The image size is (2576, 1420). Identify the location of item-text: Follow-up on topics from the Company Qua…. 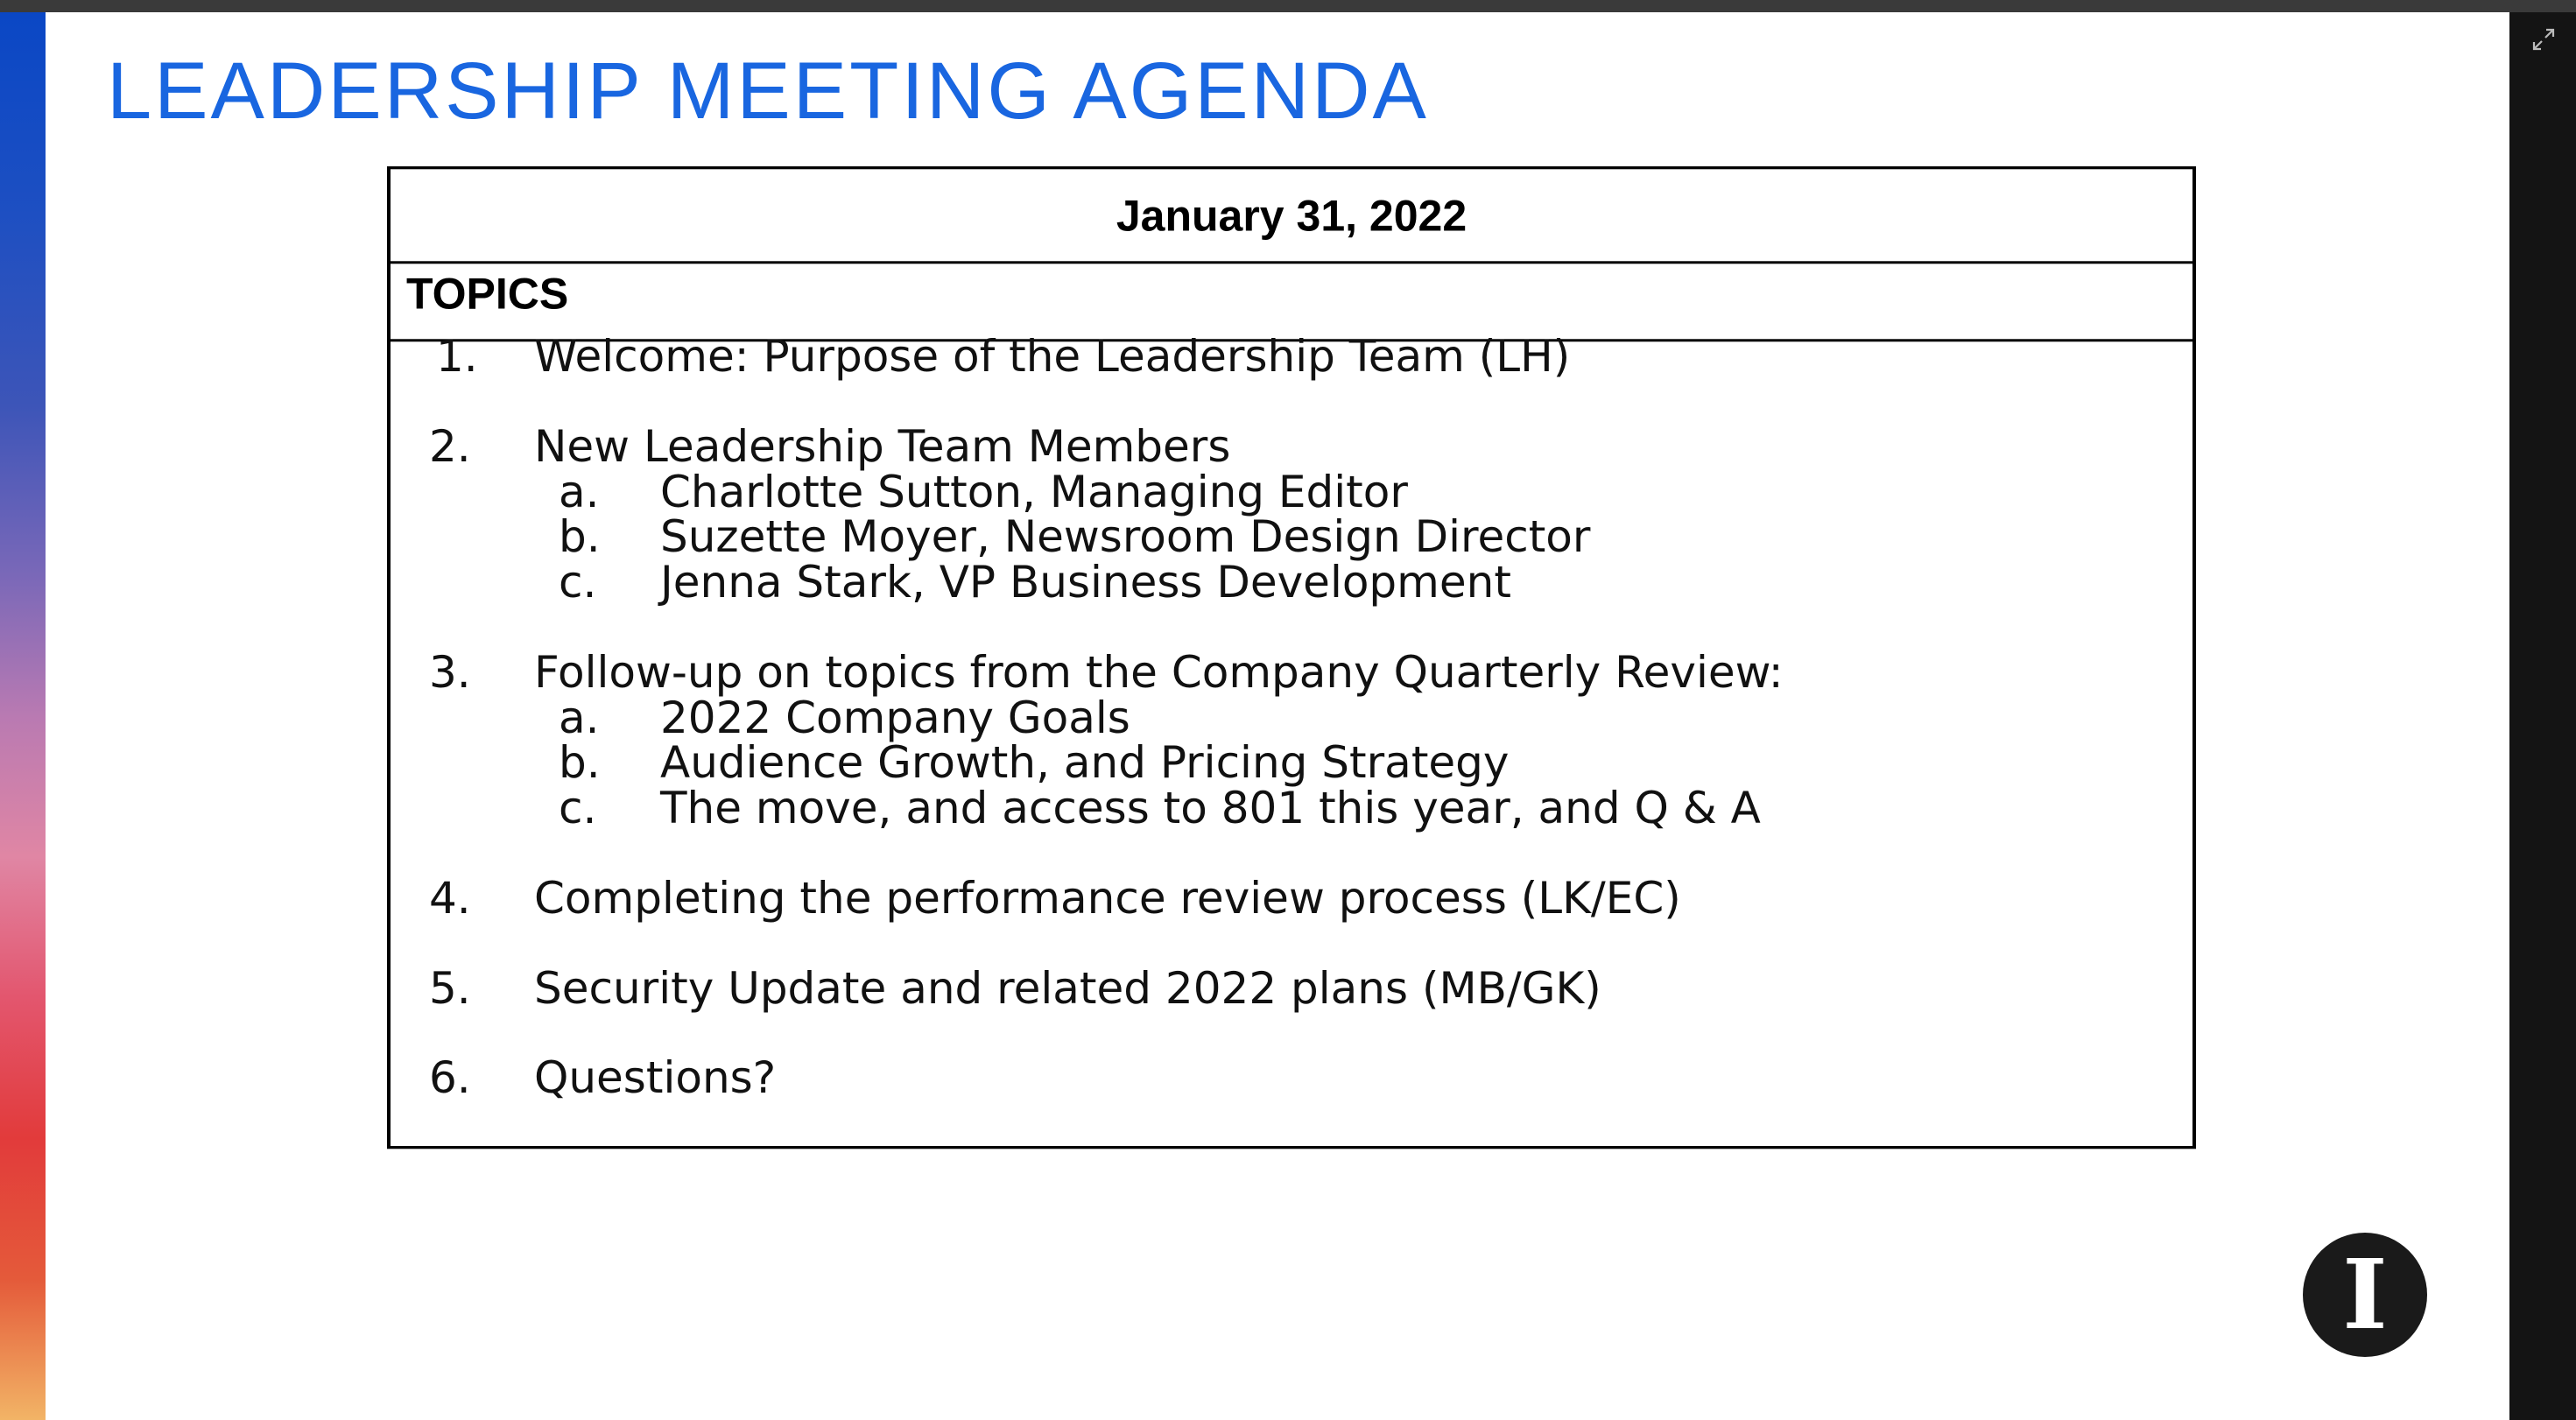
(1159, 673).